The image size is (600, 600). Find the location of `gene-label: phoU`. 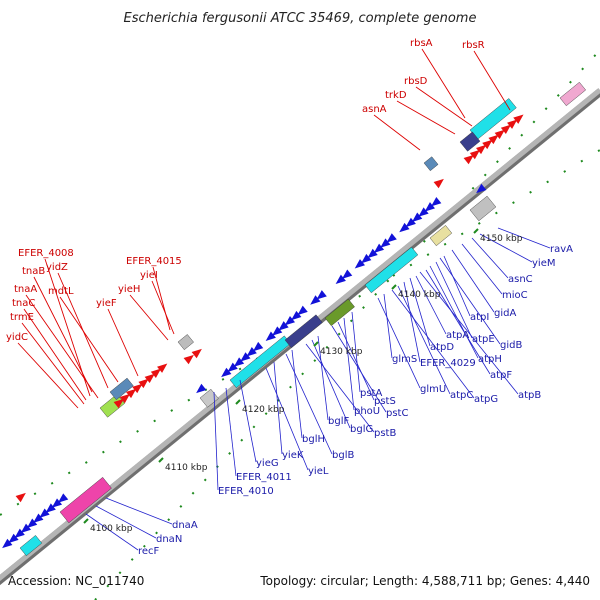

gene-label: phoU is located at coordinates (367, 411).